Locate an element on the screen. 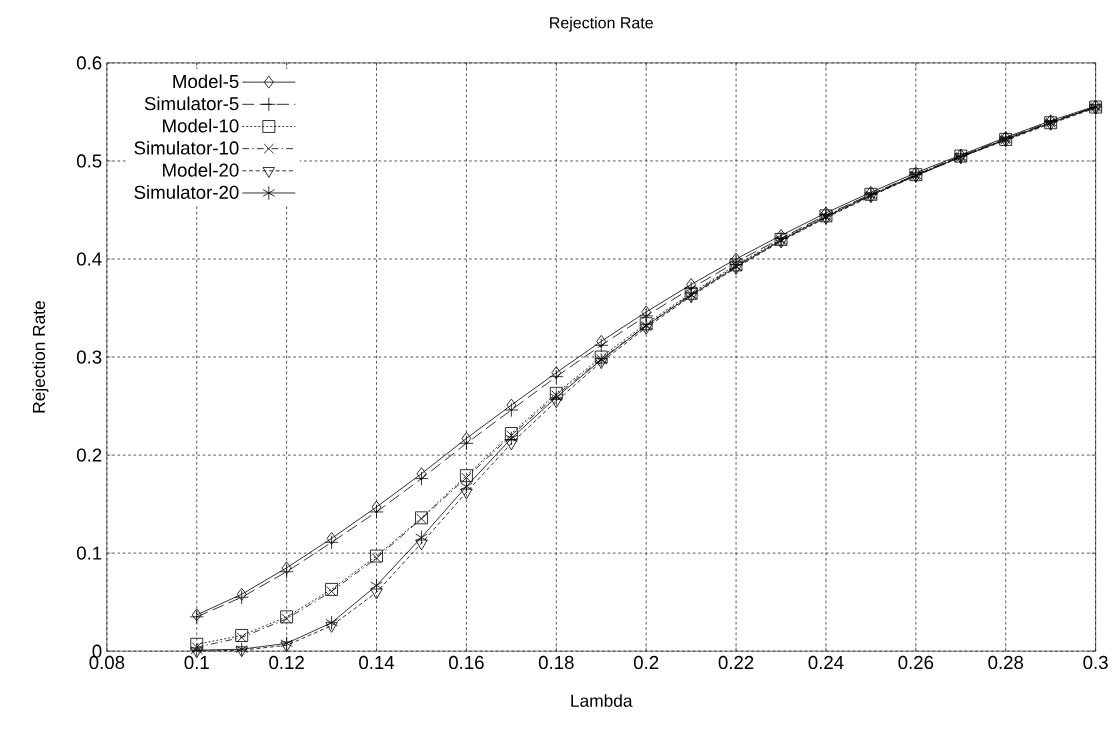 The image size is (1113, 743). x-tick-label: 0.28 is located at coordinates (1006, 662).